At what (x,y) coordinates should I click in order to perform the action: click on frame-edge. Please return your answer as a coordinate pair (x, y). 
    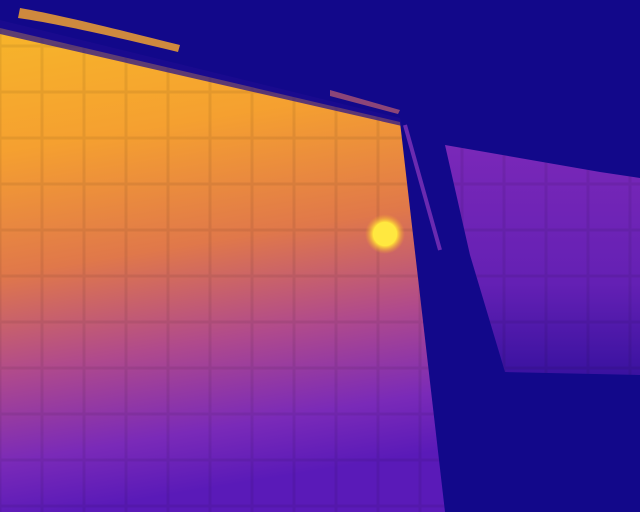
    Looking at the image, I should click on (422, 187).